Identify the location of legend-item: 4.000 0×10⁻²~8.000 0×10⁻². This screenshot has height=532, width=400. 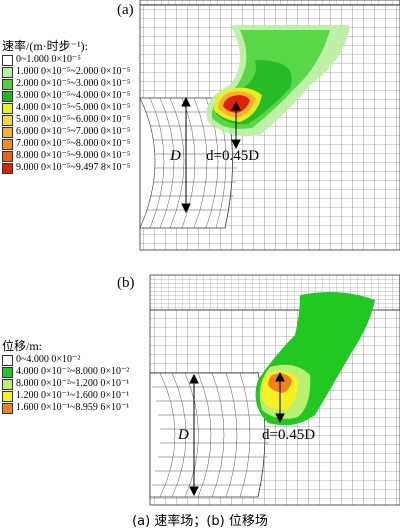
(65, 372).